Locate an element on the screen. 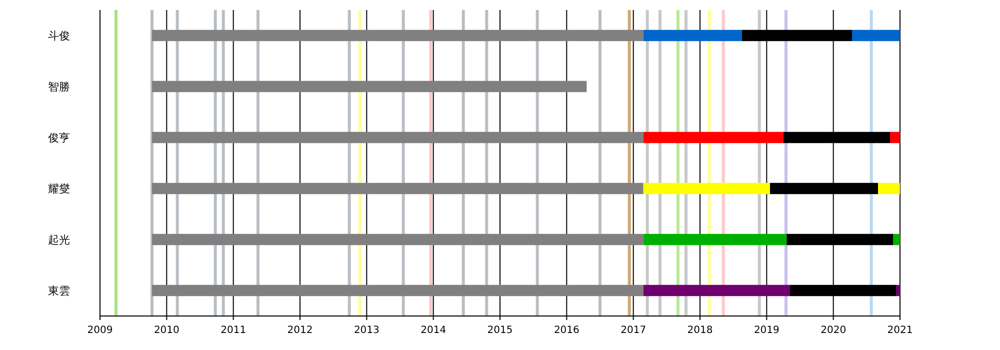 This screenshot has width=1000, height=350. y-tick-label: 起光 is located at coordinates (59, 239).